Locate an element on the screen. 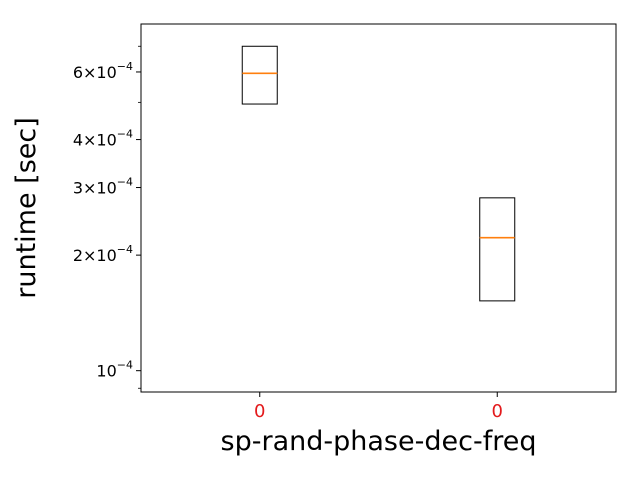 The image size is (640, 480). x-tick-label-1: 0 is located at coordinates (259, 411).